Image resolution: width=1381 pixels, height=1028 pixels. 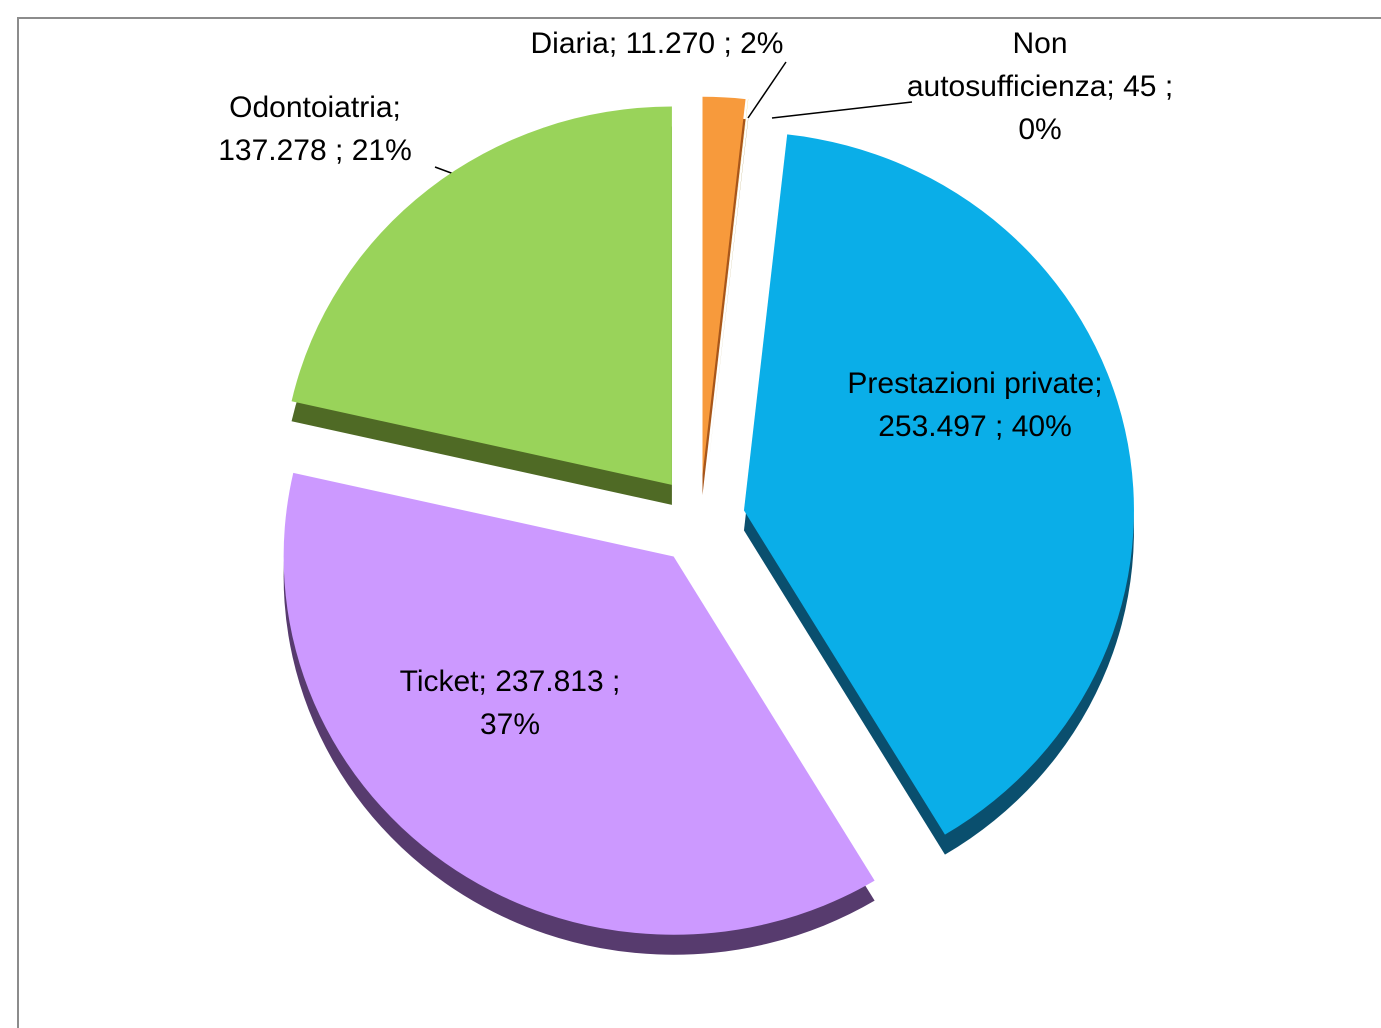 What do you see at coordinates (549, 681) in the screenshot?
I see `value-label: 237.813` at bounding box center [549, 681].